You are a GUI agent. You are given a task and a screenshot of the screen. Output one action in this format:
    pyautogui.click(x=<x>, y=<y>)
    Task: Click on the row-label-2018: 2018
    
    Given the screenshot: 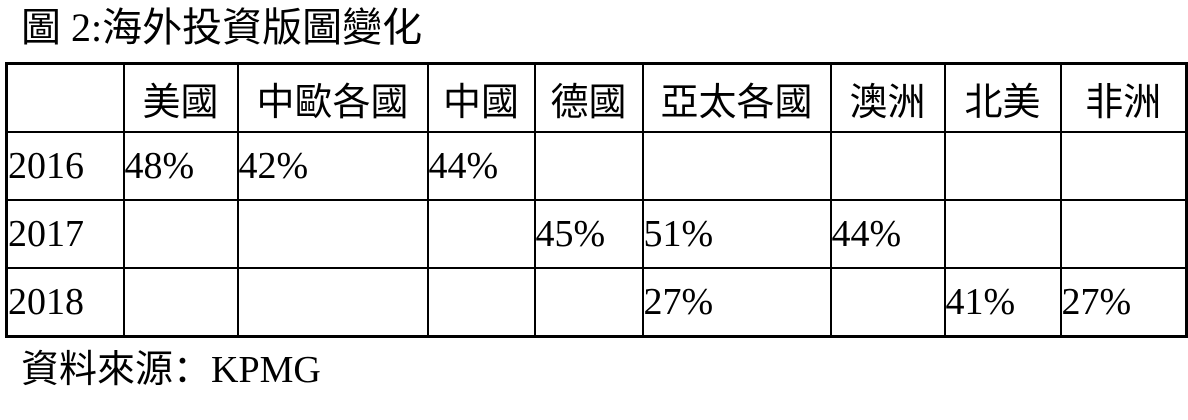 What is the action you would take?
    pyautogui.click(x=65, y=302)
    